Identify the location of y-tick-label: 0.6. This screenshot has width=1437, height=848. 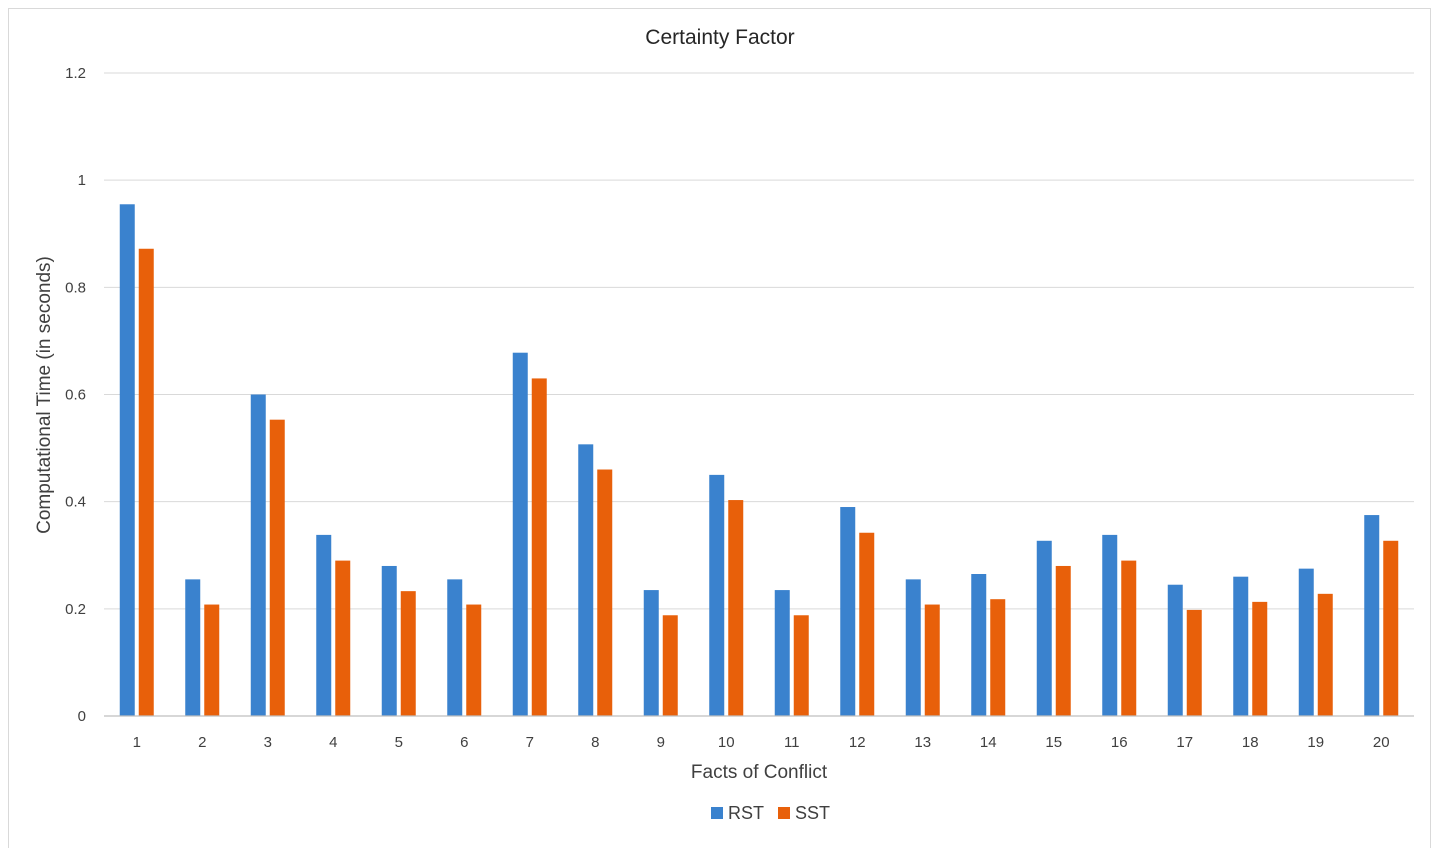
(75, 395).